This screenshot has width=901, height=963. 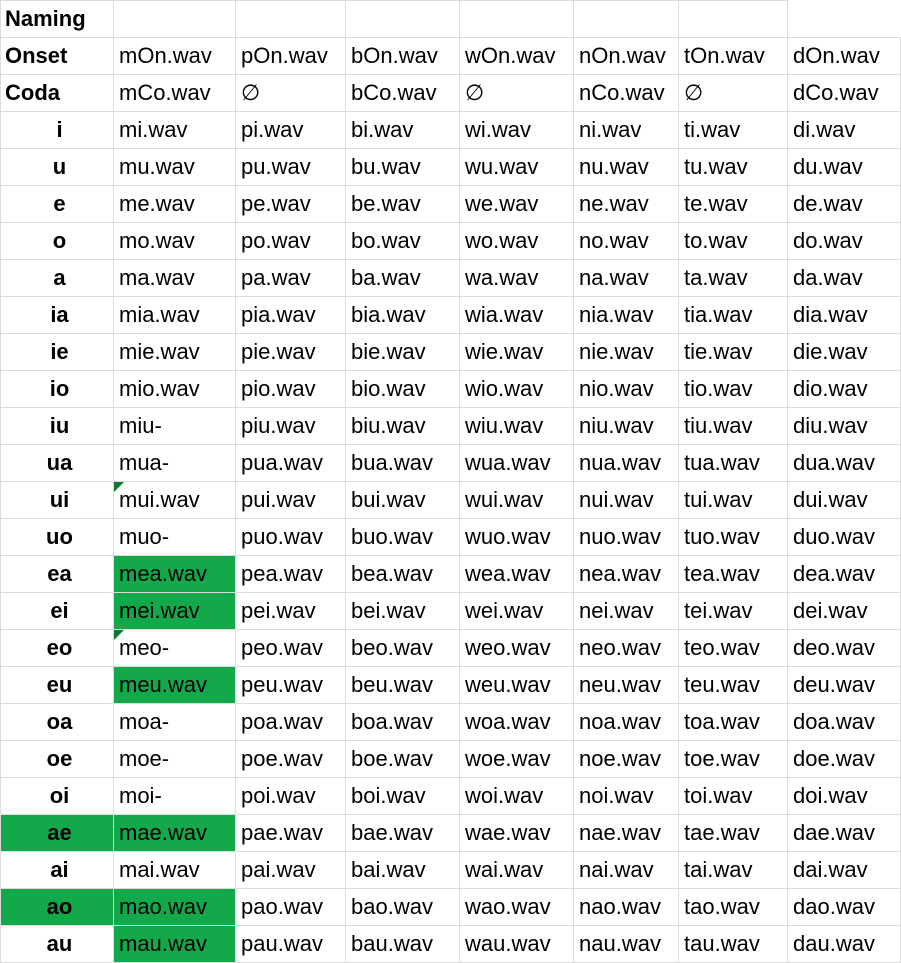 I want to click on row-label-ie: ie, so click(x=57, y=352).